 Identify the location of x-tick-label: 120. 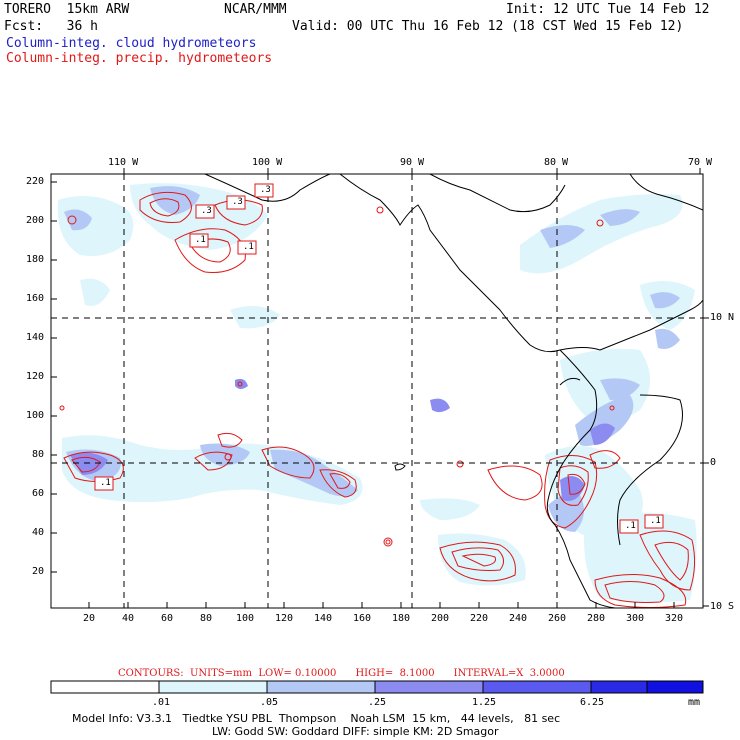
(284, 618).